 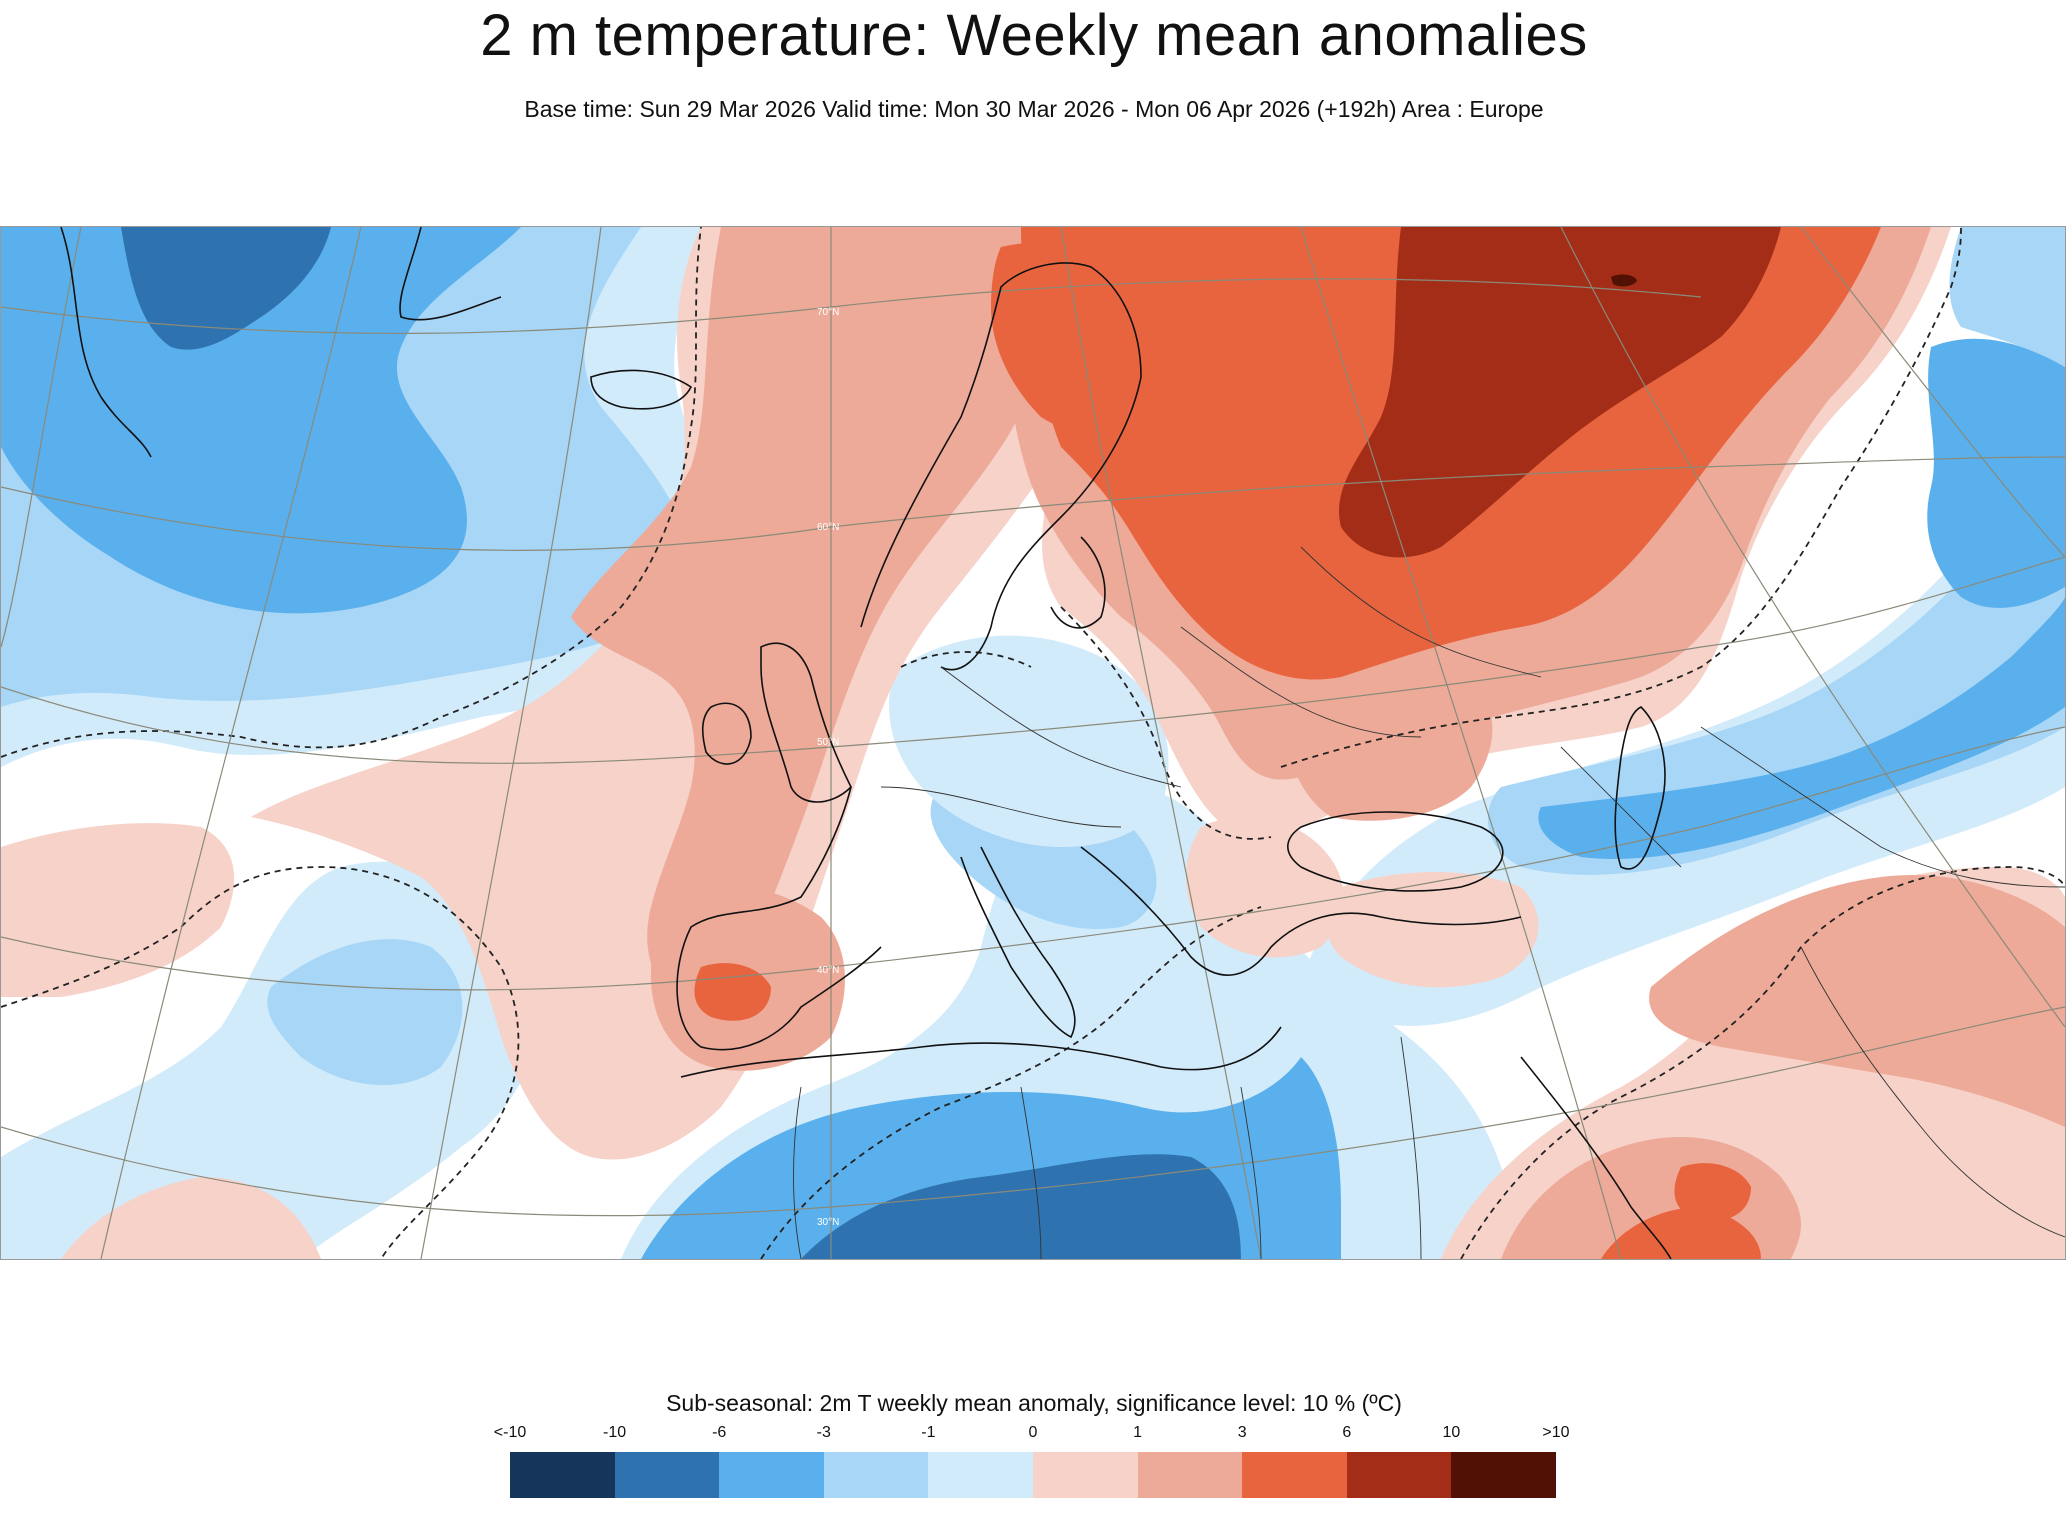 I want to click on legend-label: 1, so click(x=1138, y=1432).